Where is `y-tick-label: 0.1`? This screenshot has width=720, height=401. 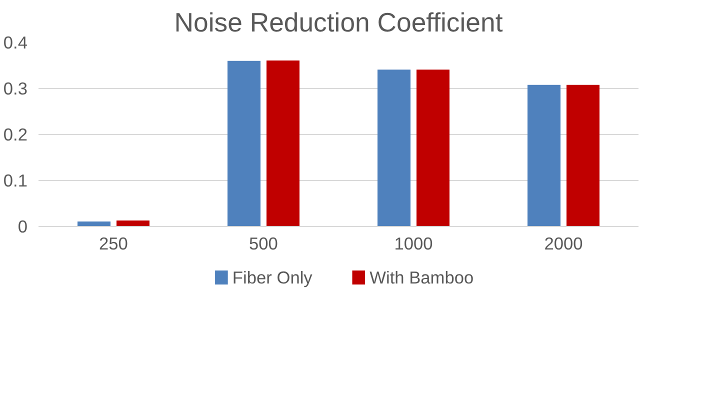 y-tick-label: 0.1 is located at coordinates (15, 180).